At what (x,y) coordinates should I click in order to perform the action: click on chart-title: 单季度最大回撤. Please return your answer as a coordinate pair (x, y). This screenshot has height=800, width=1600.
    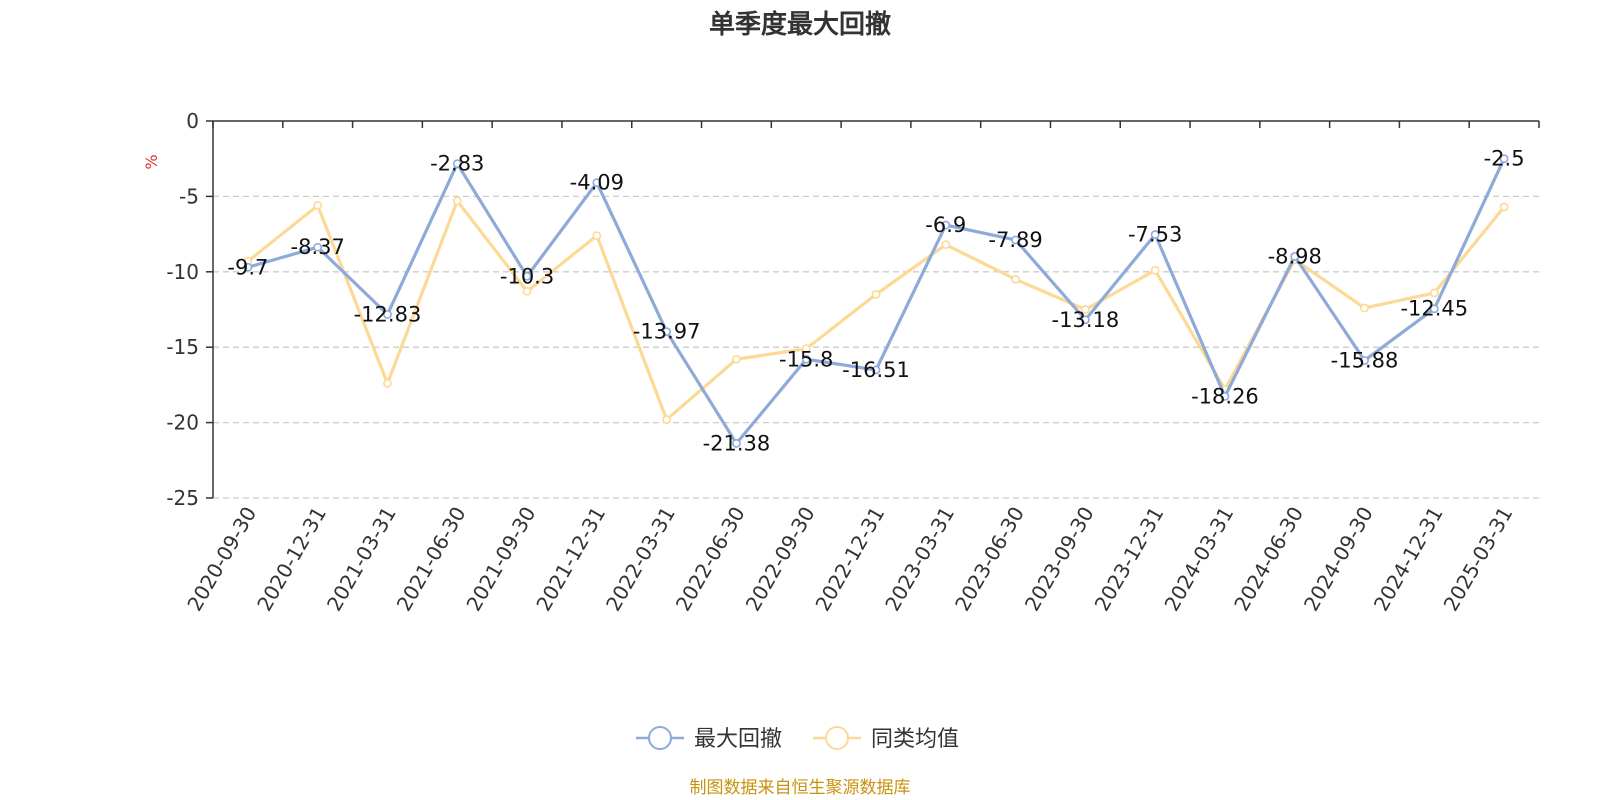
    Looking at the image, I should click on (800, 24).